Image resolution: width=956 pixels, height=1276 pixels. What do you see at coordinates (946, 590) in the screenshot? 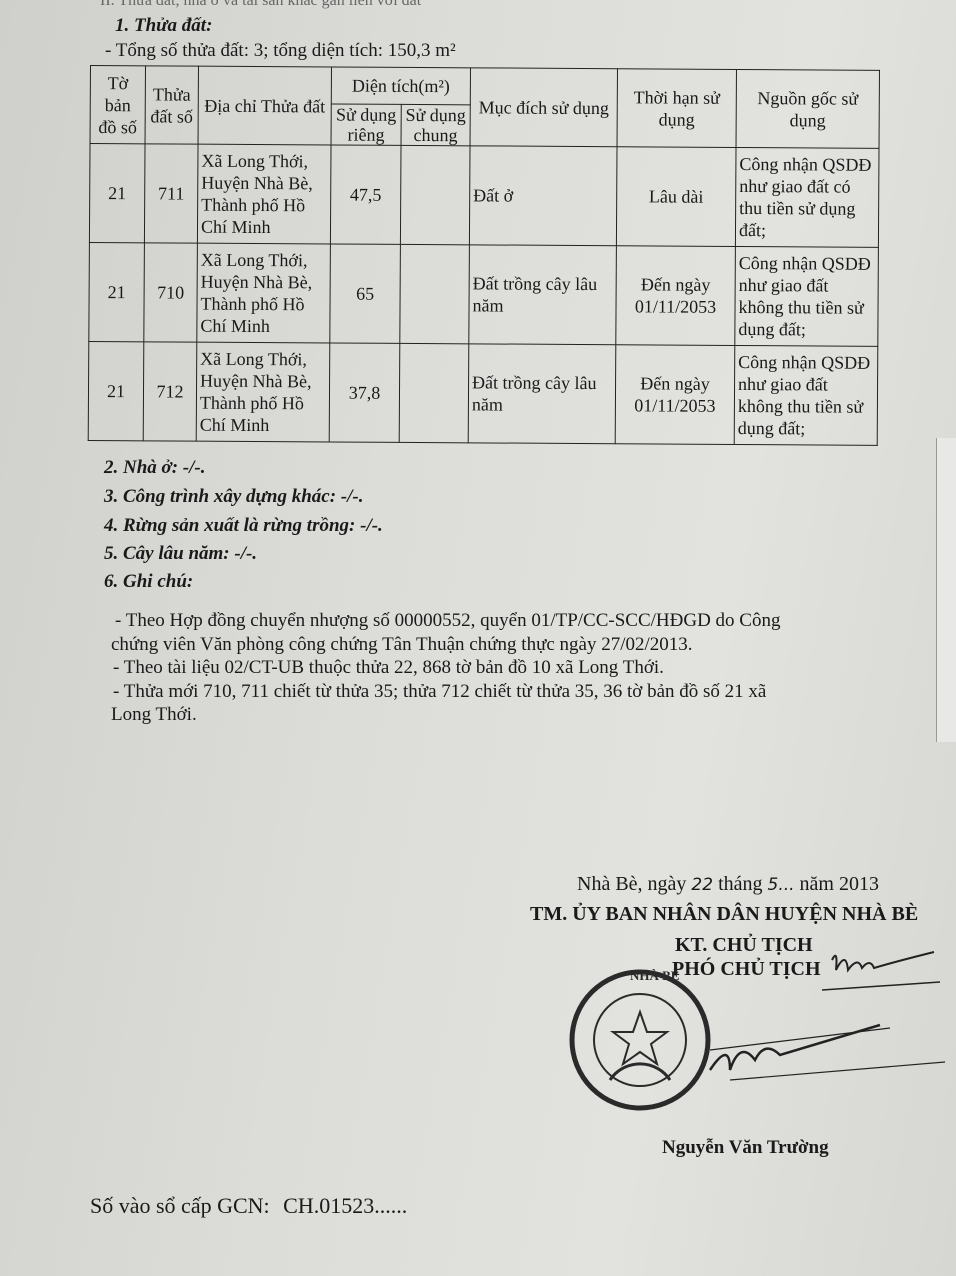
I see `paper-edge` at bounding box center [946, 590].